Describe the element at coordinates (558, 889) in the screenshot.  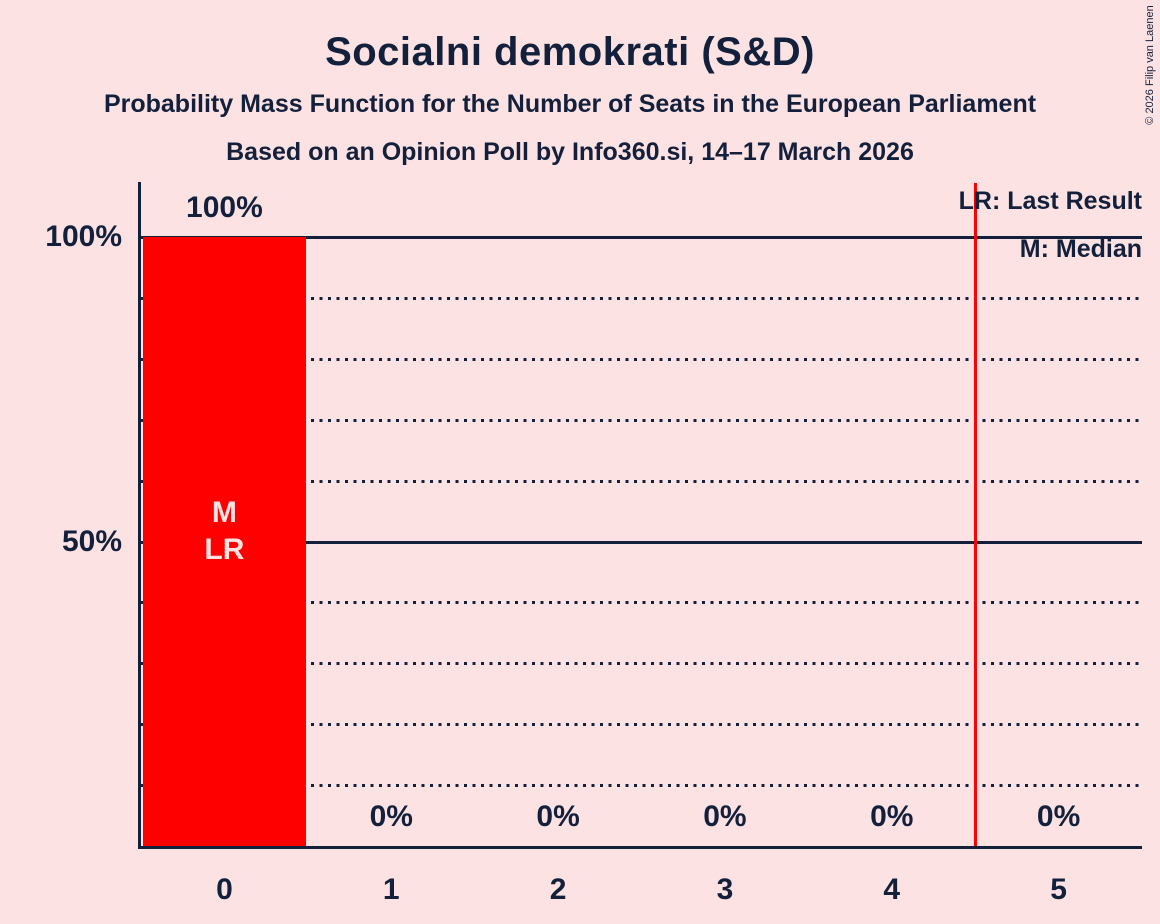
I see `x-axis-tick-2: 2` at that location.